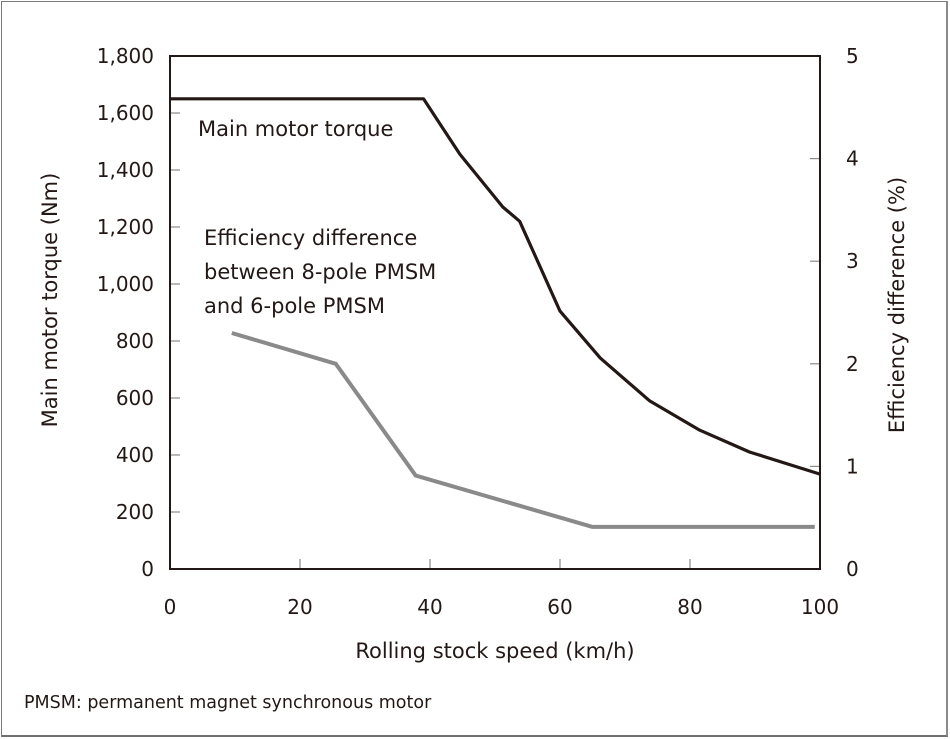 The height and width of the screenshot is (739, 950). What do you see at coordinates (559, 607) in the screenshot?
I see `x-tick-label: 60` at bounding box center [559, 607].